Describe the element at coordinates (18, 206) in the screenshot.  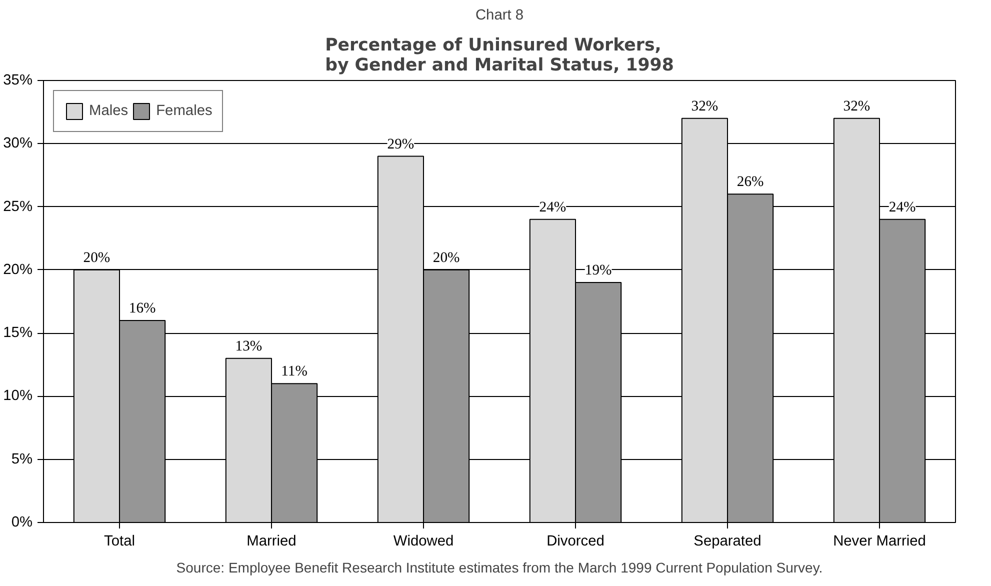
I see `y-tick-label: 25%` at that location.